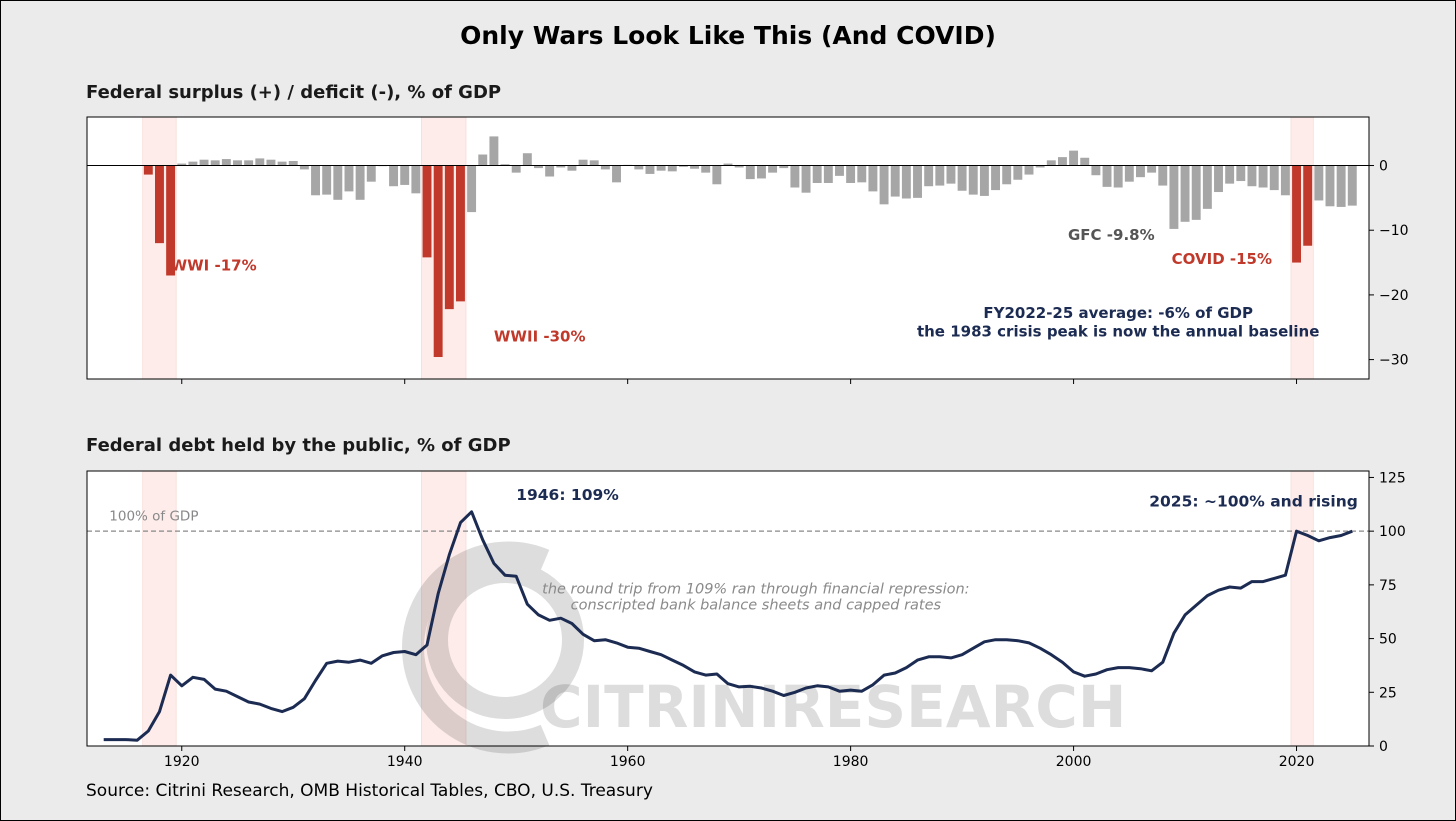 The image size is (1456, 821). What do you see at coordinates (583, 162) in the screenshot?
I see `deficit-bar-1956` at bounding box center [583, 162].